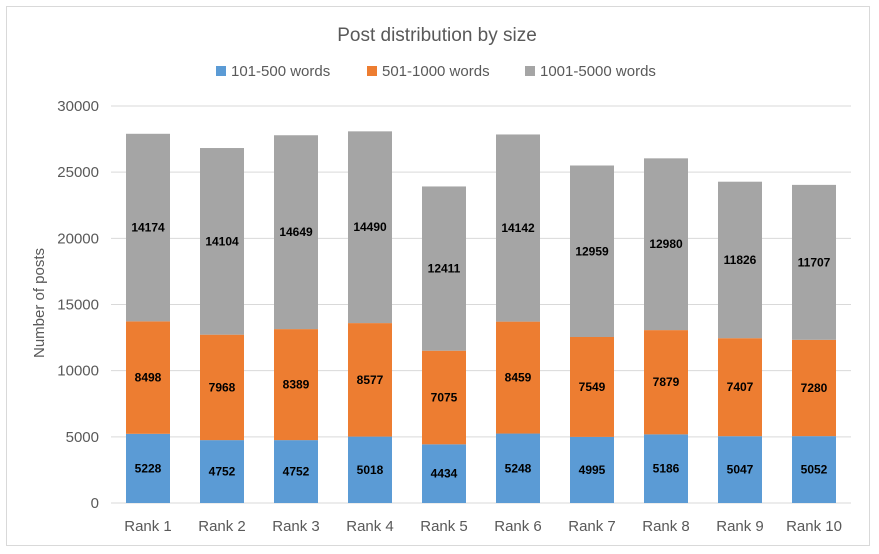  What do you see at coordinates (598, 71) in the screenshot?
I see `legend-label: 1001-5000 words` at bounding box center [598, 71].